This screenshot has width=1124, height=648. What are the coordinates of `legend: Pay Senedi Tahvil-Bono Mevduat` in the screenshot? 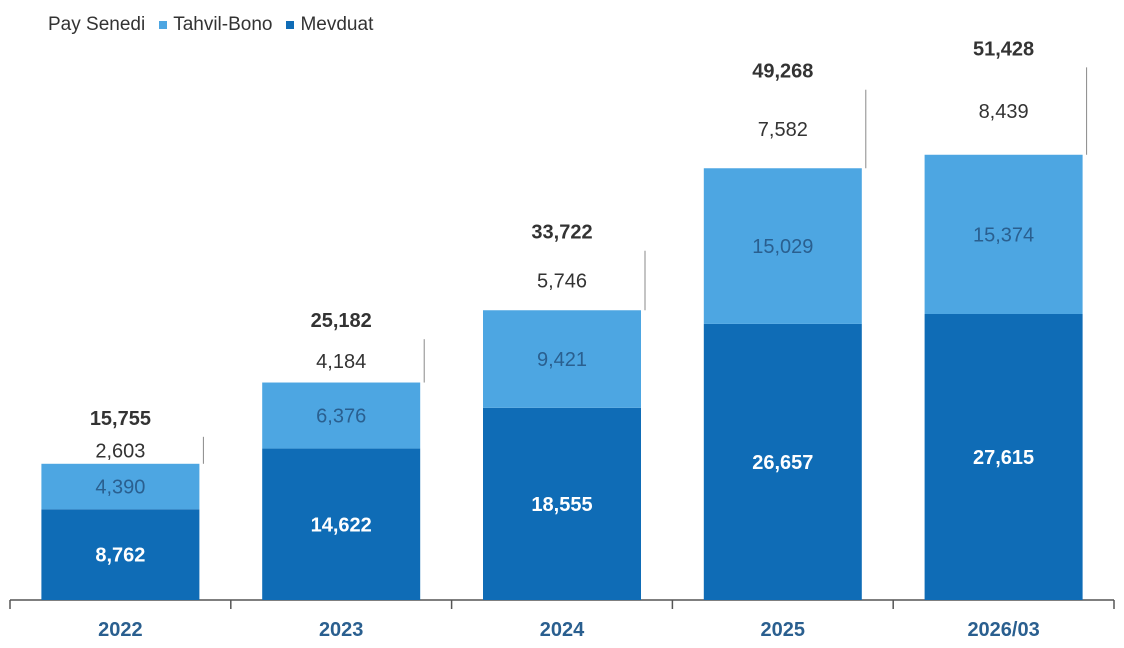 It's located at (217, 25).